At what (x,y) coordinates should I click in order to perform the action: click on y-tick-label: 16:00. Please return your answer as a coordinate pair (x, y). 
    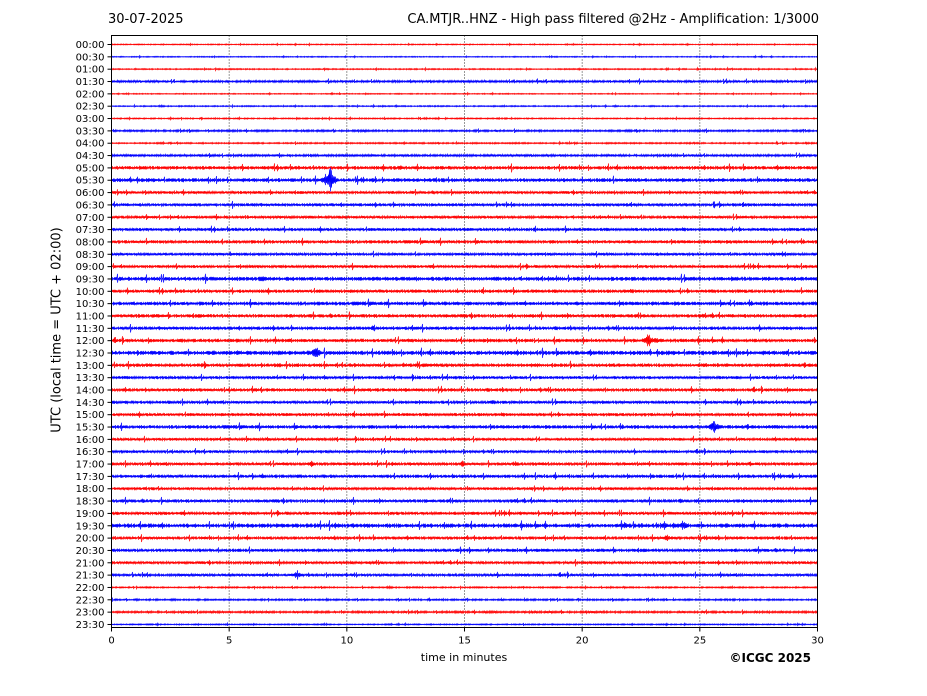
    Looking at the image, I should click on (90, 440).